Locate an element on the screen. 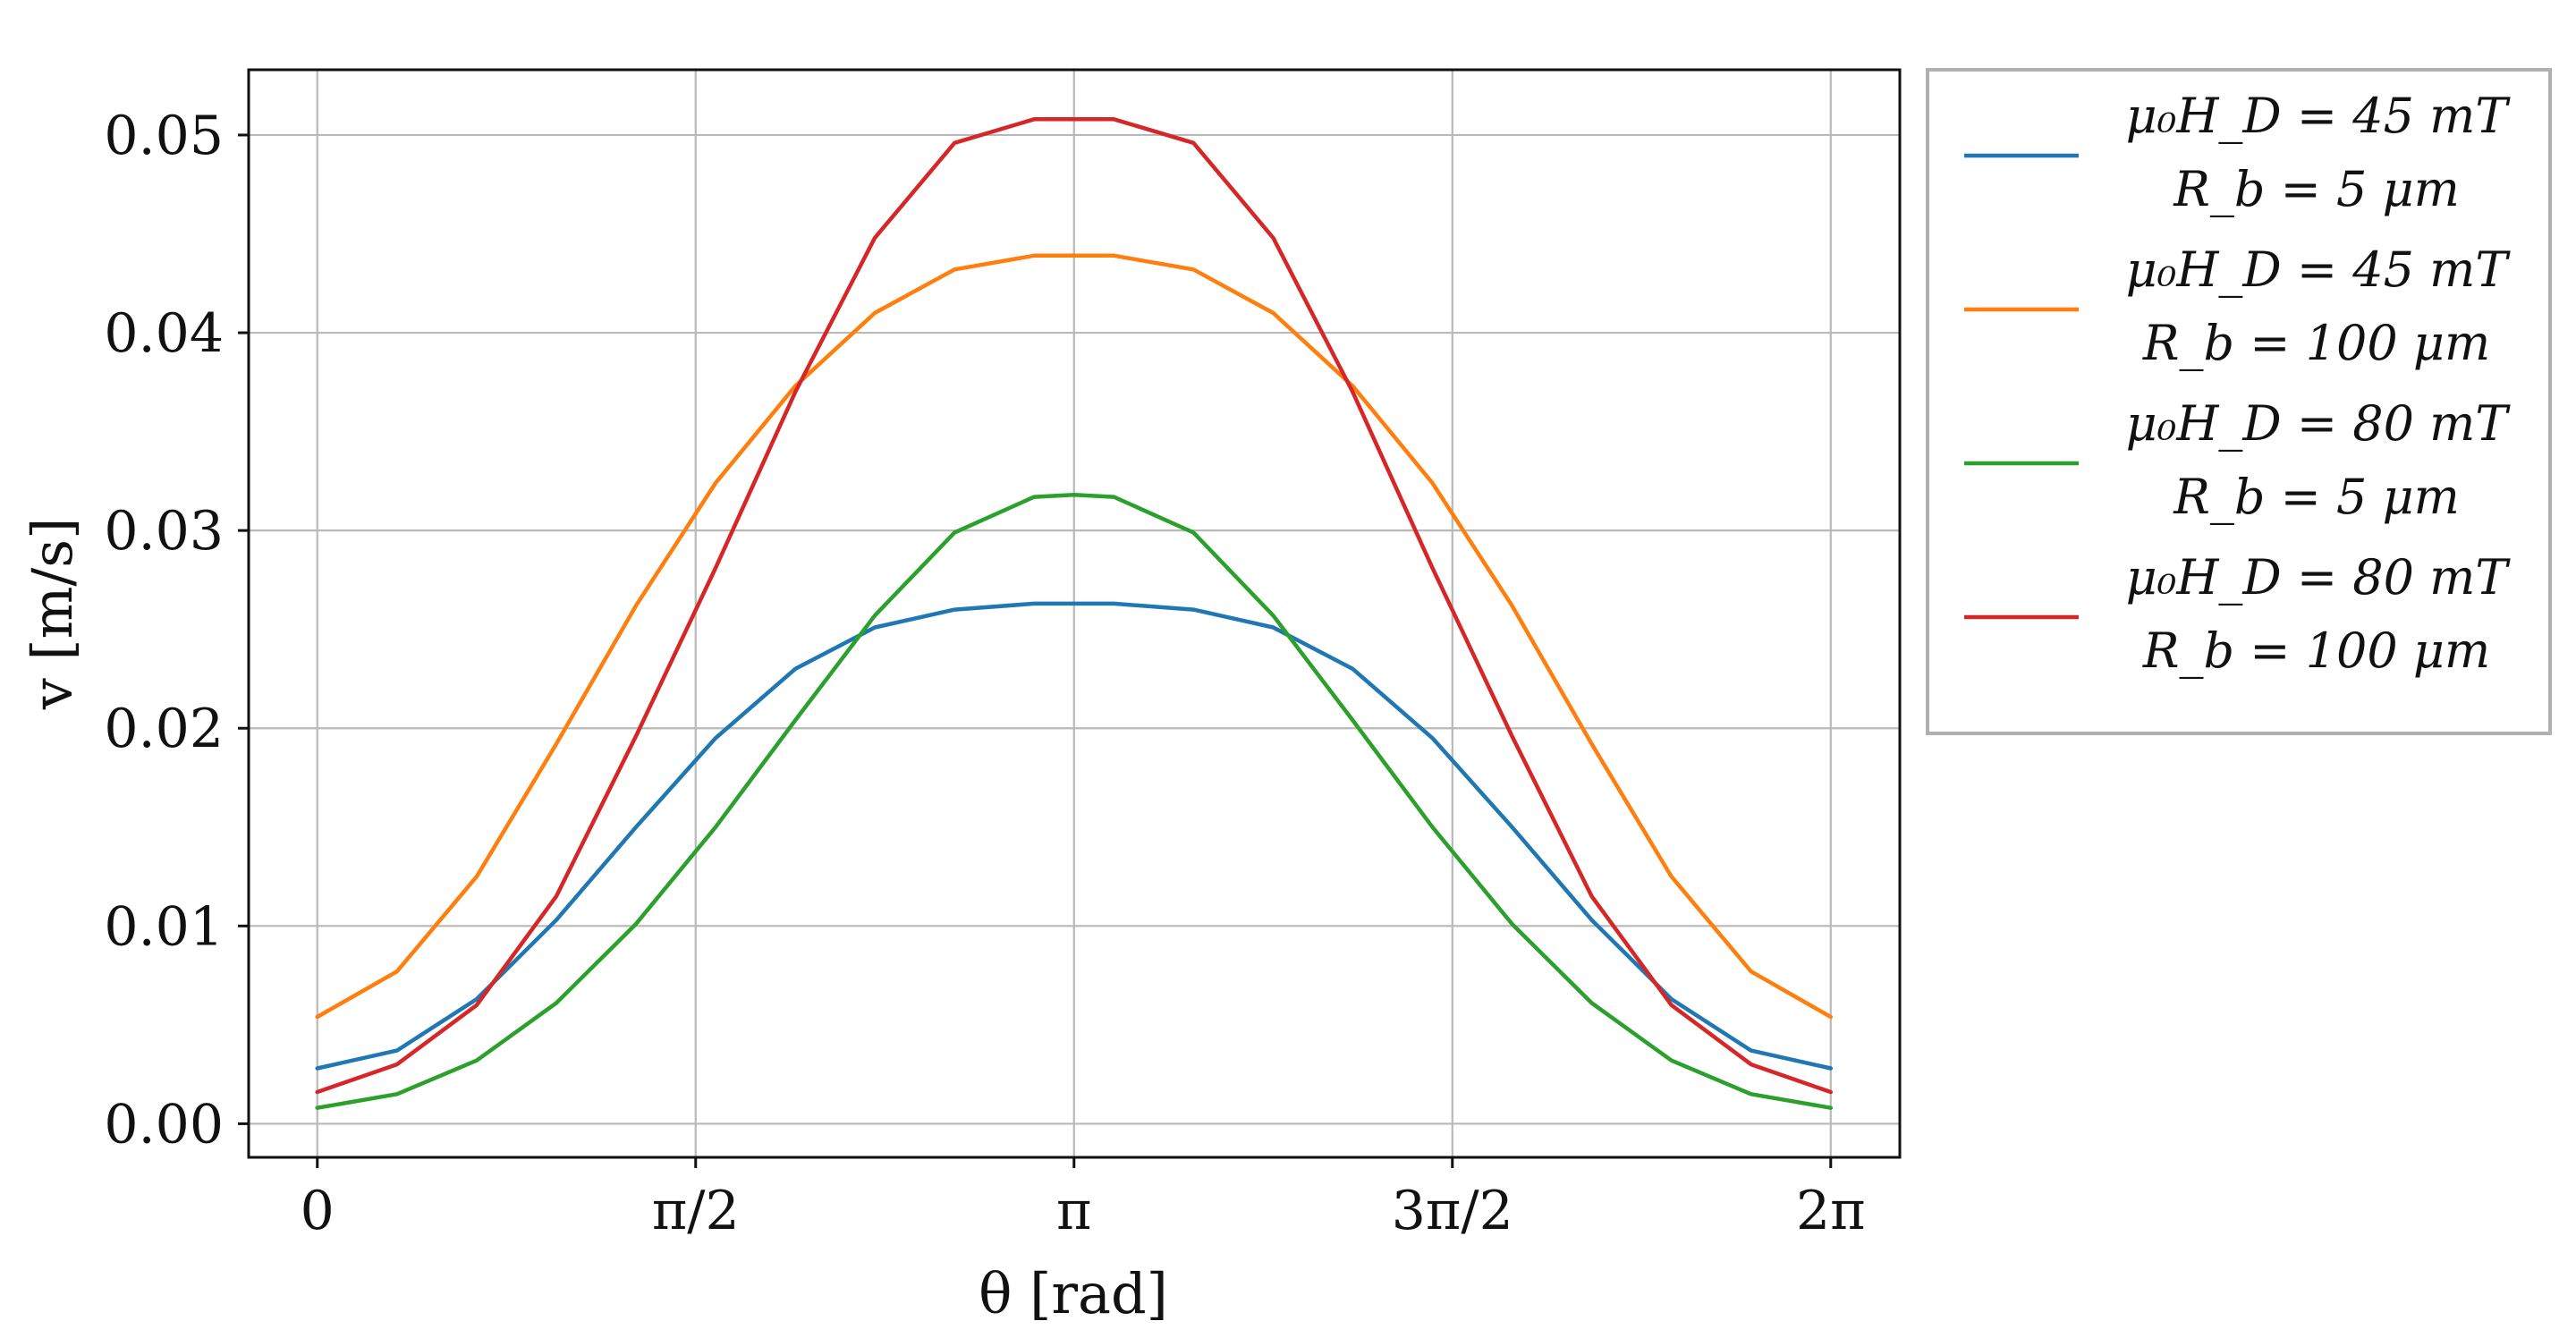  legend-label-1-line-1: μ₀H_D = 45 mT is located at coordinates (2319, 116).